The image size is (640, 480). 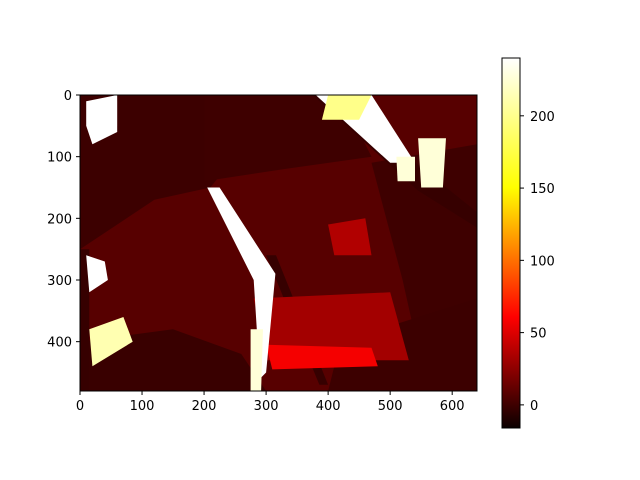 I want to click on region-white-top-left, so click(x=102, y=120).